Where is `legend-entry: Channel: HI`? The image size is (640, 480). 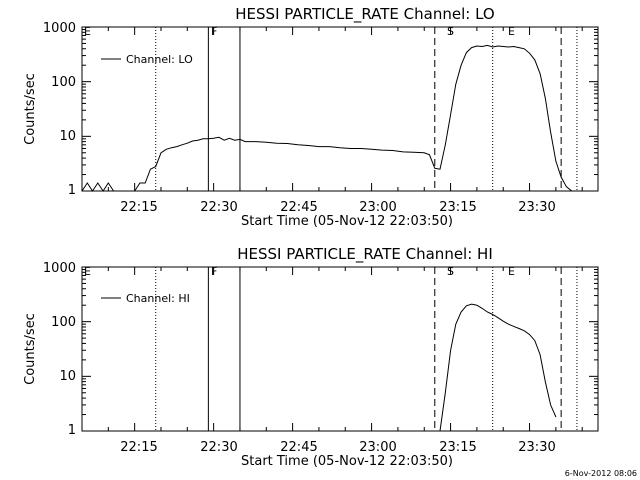 legend-entry: Channel: HI is located at coordinates (158, 298).